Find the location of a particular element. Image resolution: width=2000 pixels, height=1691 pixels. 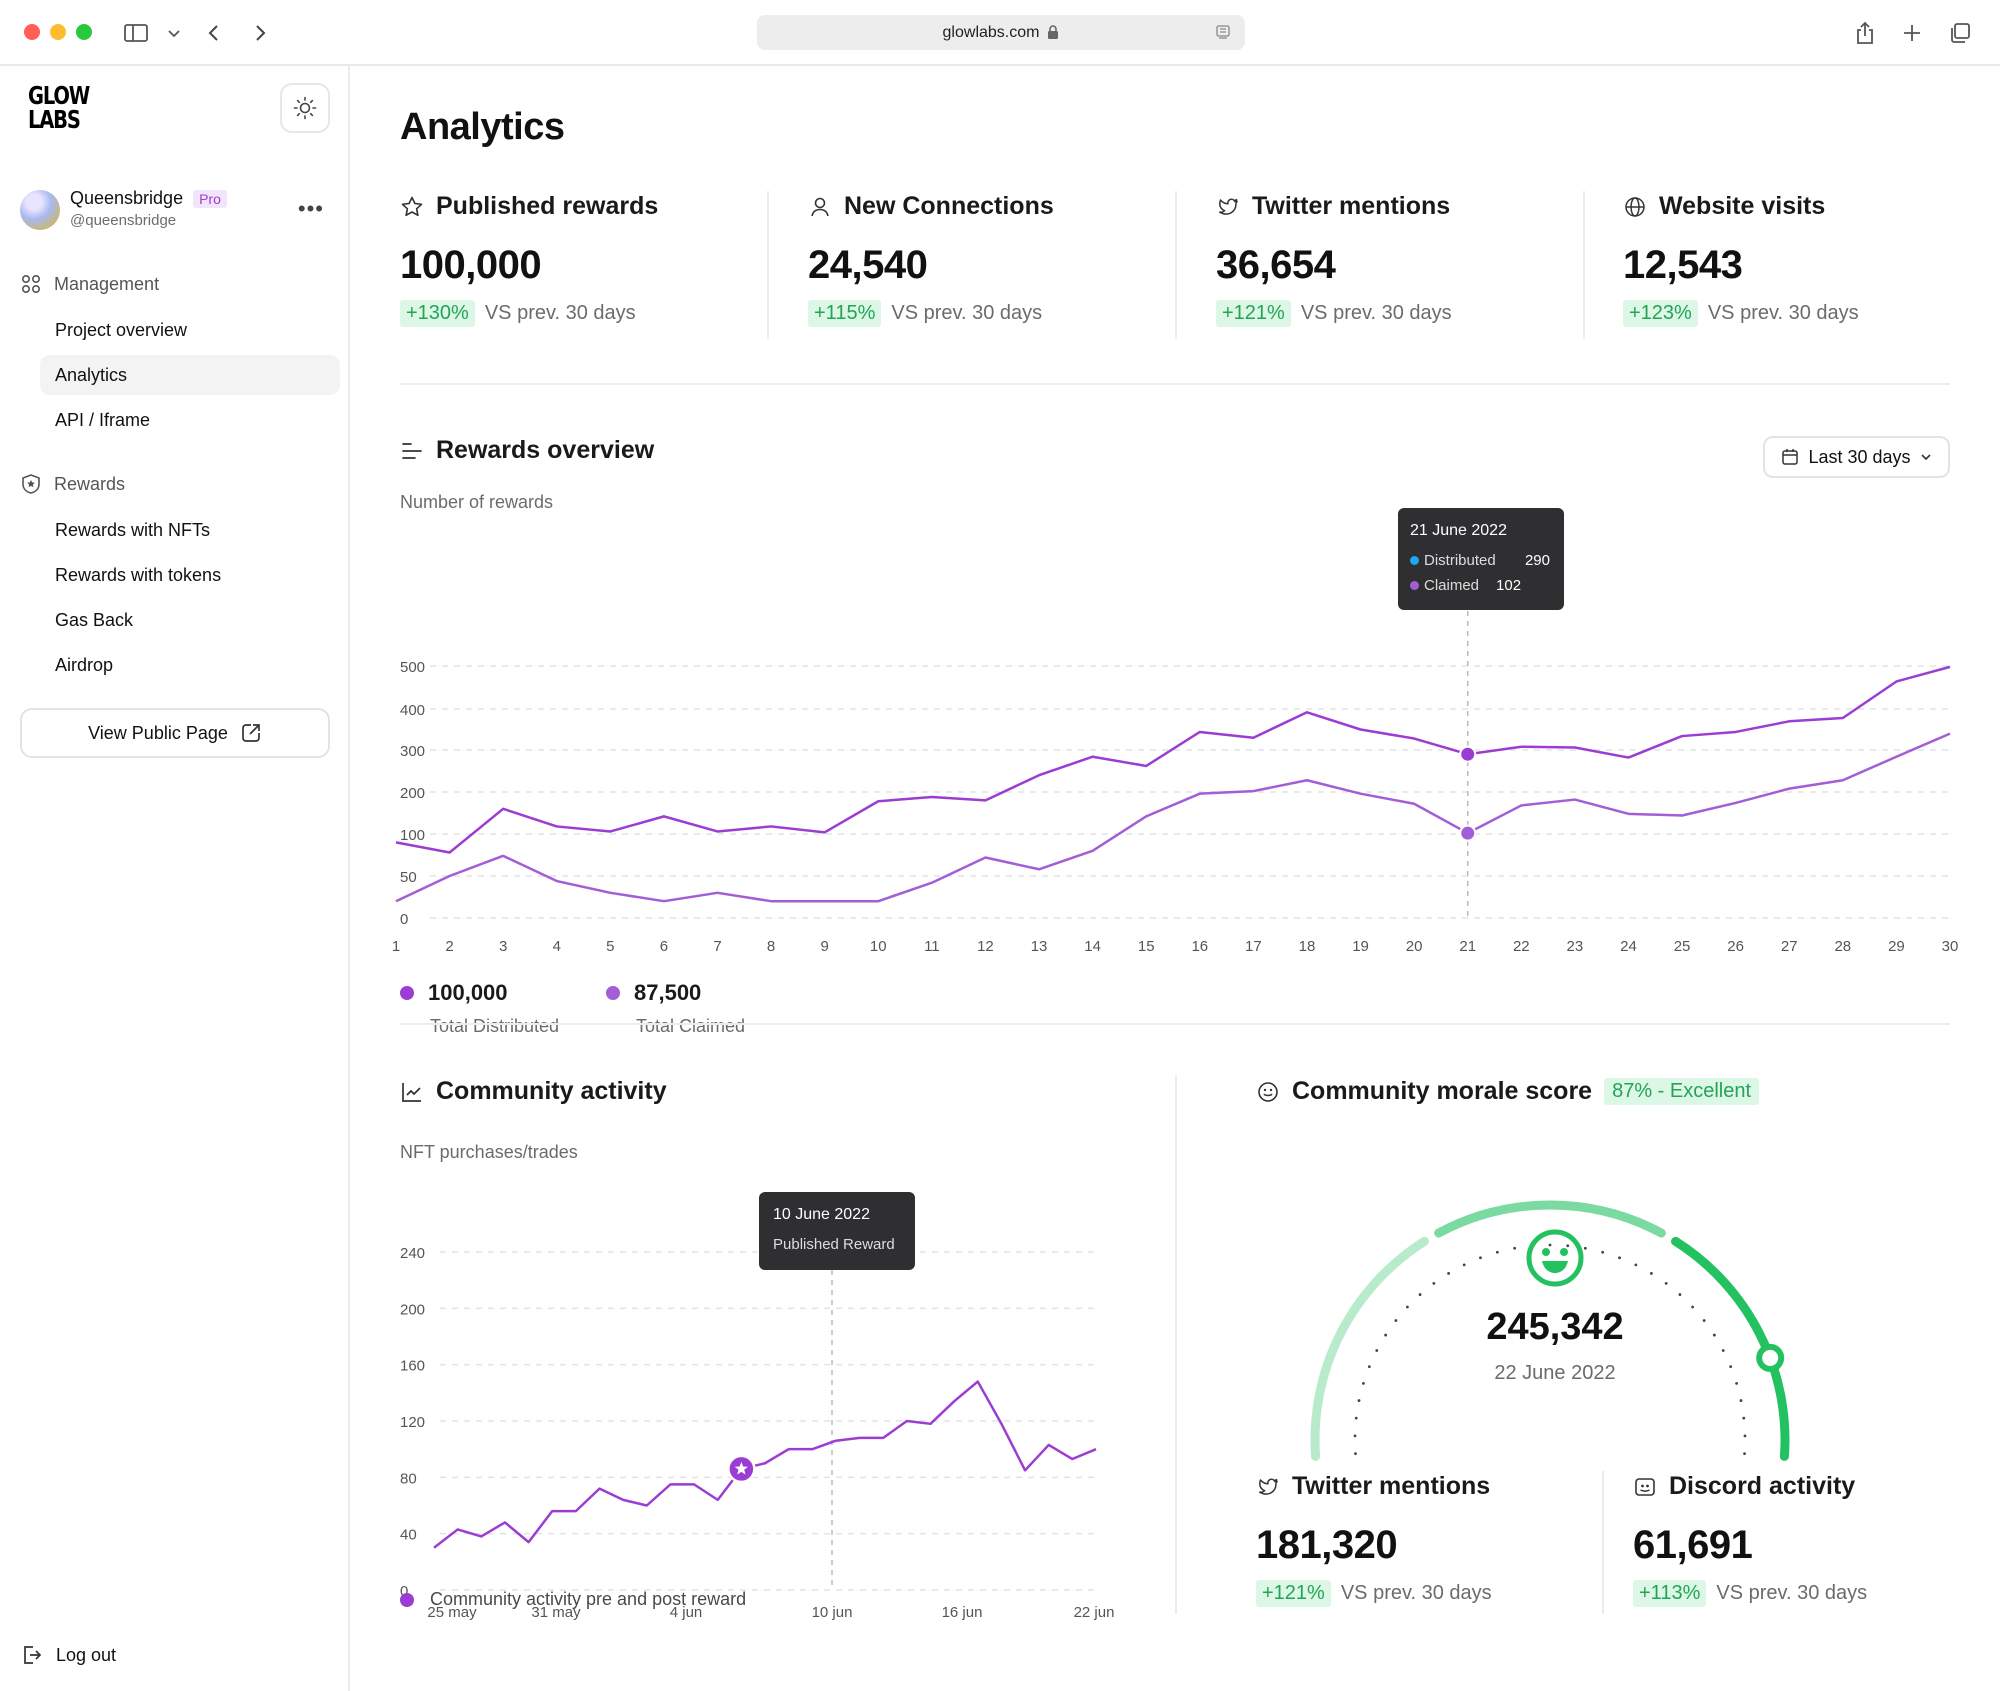

y-tick-label: 160 is located at coordinates (412, 1366).